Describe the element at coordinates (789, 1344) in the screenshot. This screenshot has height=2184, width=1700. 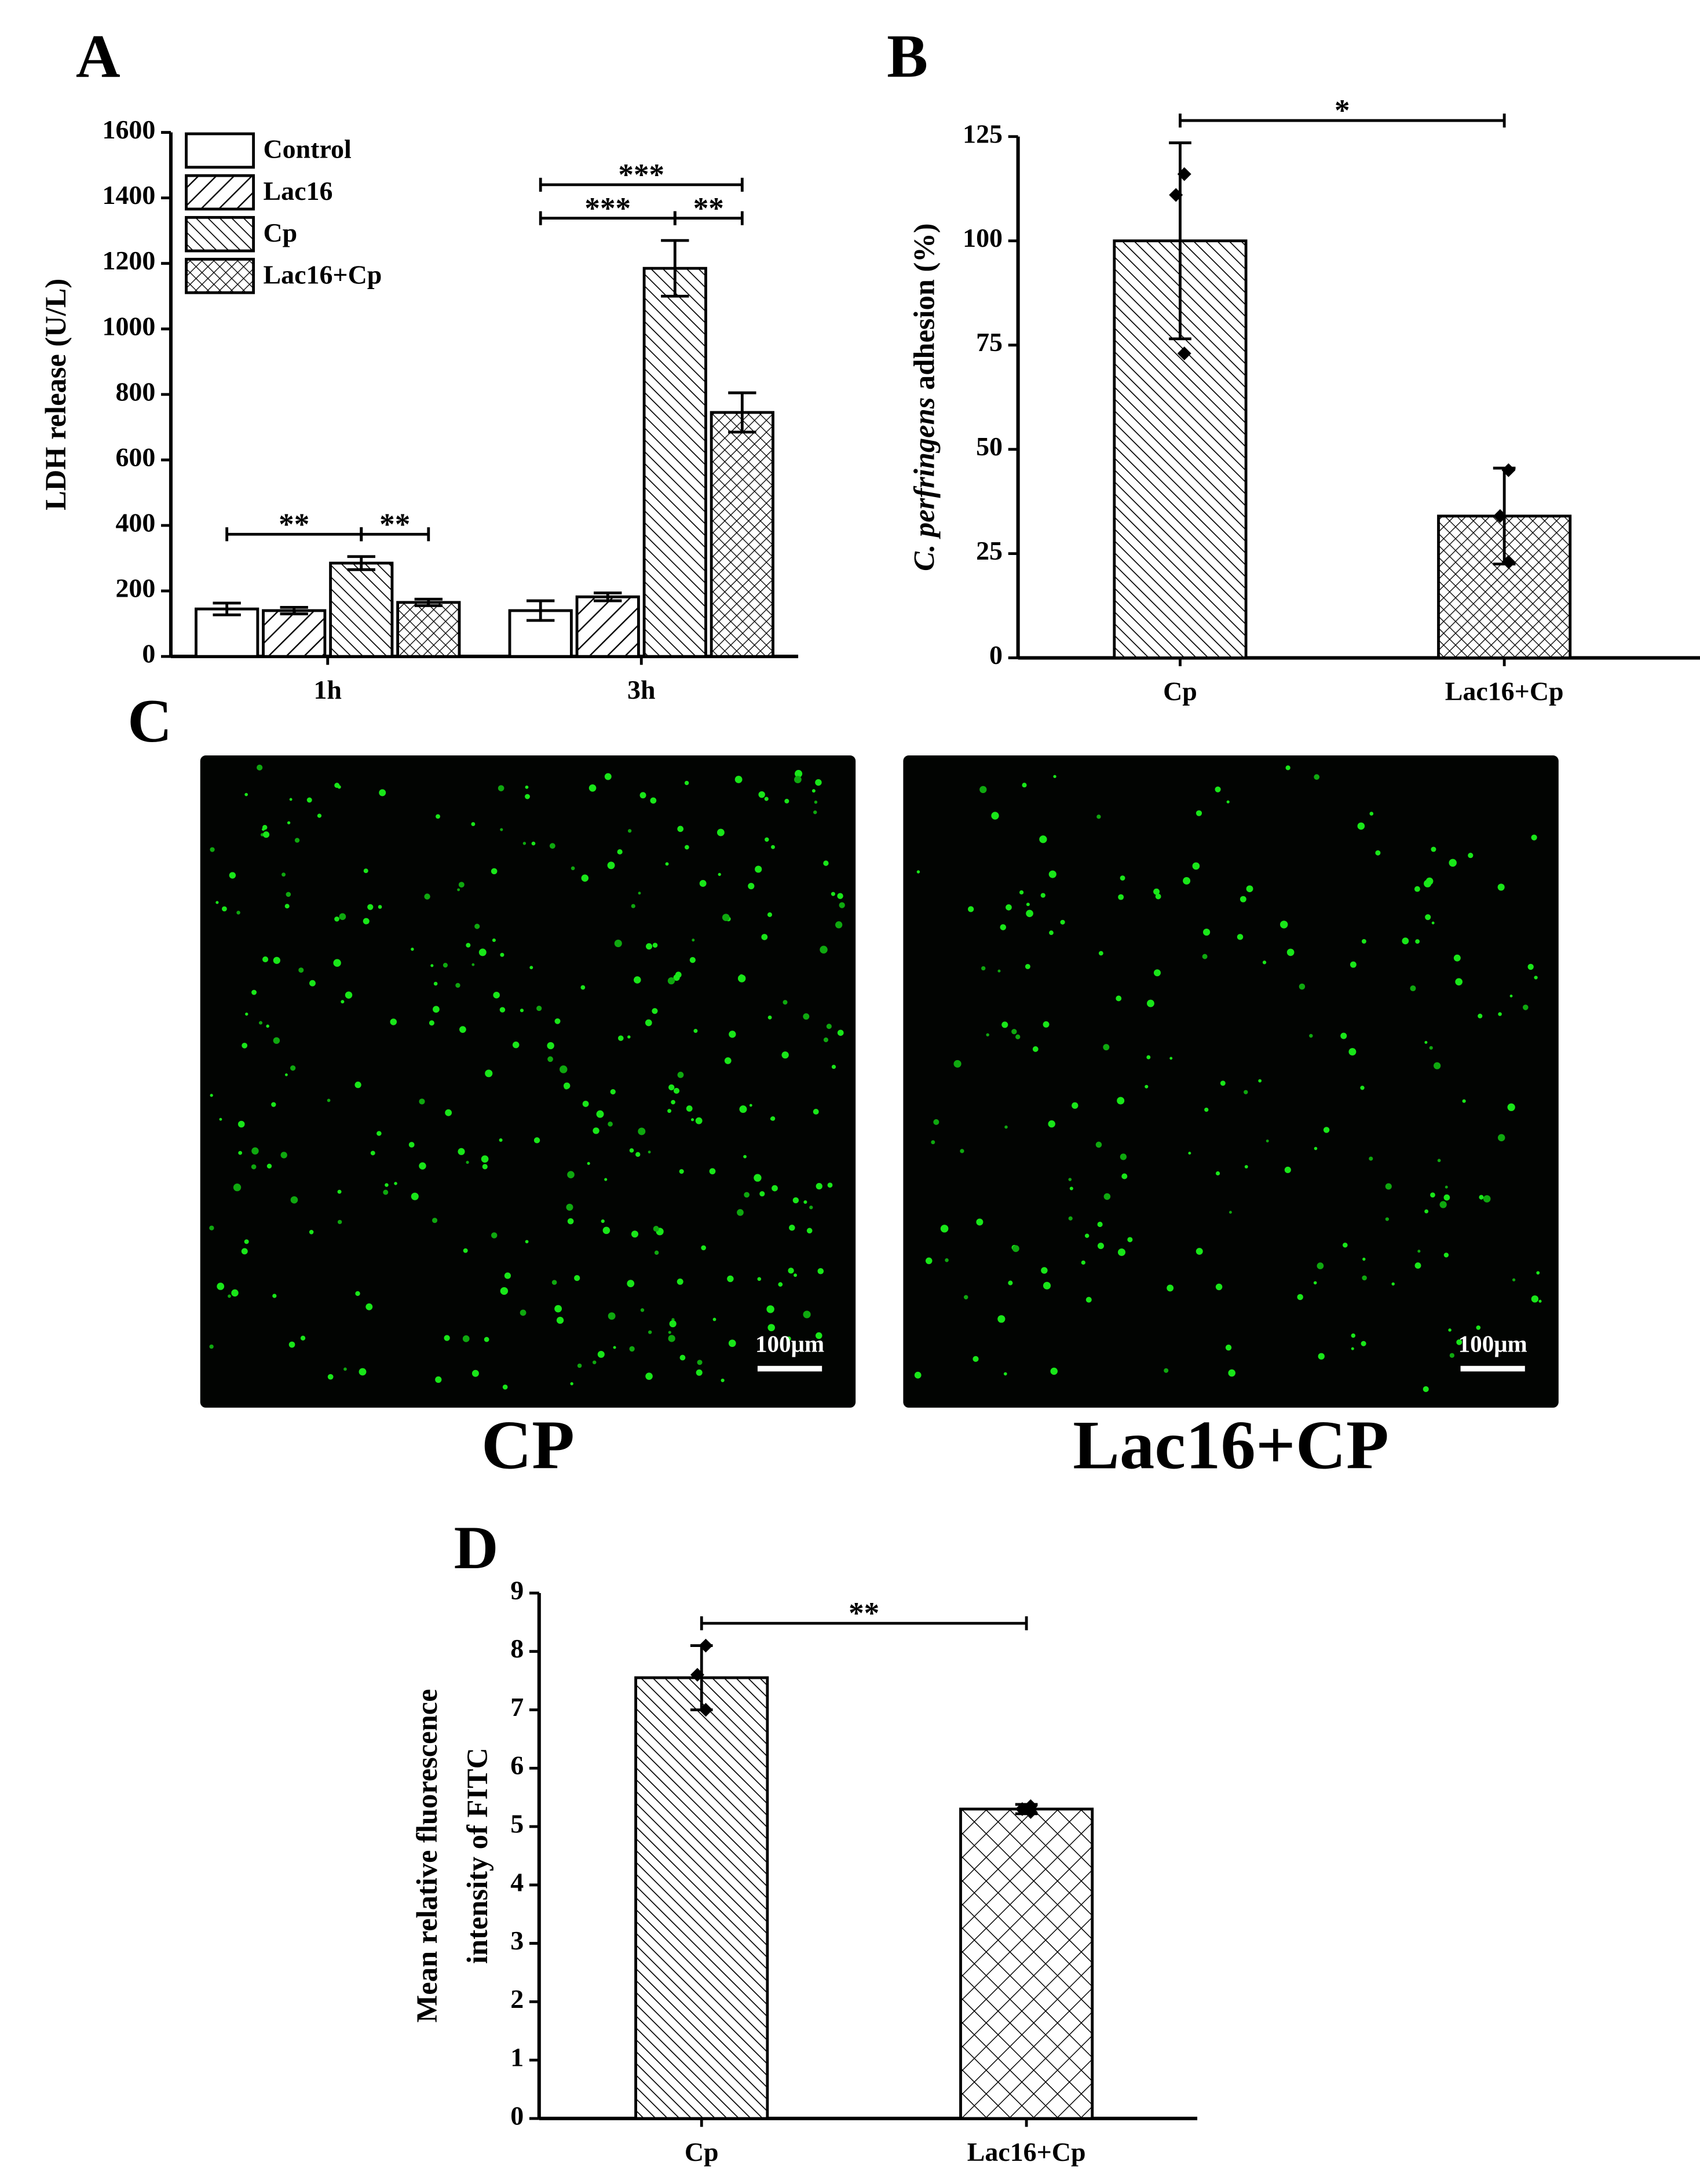
I see `scale-bar-label: 100μm` at that location.